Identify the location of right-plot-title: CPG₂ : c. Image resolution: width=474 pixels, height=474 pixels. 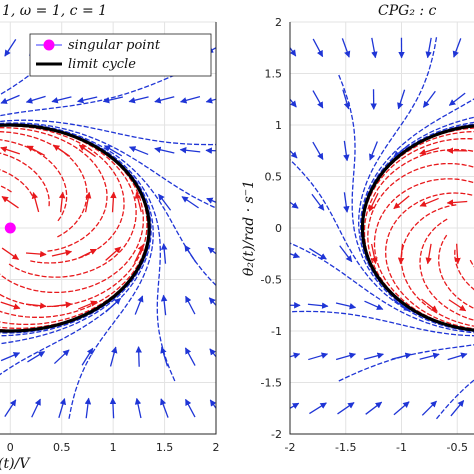
(407, 11).